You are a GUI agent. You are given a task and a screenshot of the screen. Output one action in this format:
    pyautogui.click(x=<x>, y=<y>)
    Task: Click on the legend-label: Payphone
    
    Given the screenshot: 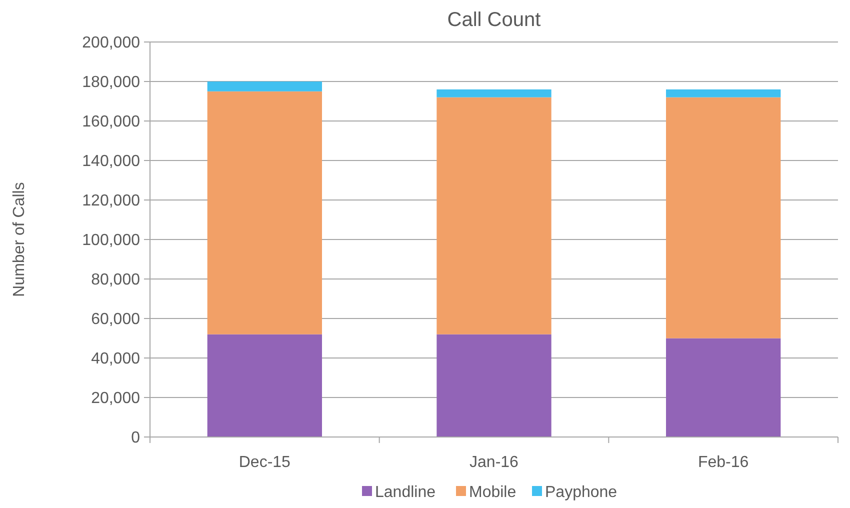 What is the action you would take?
    pyautogui.click(x=581, y=492)
    